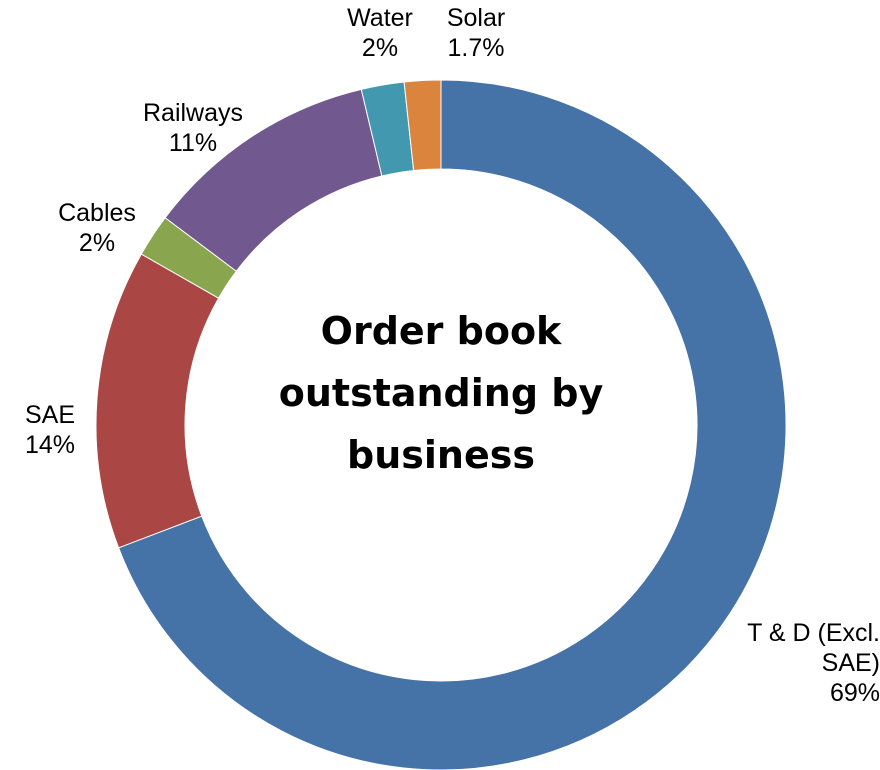 The height and width of the screenshot is (770, 880). What do you see at coordinates (97, 228) in the screenshot?
I see `slice-label: Cables 2%` at bounding box center [97, 228].